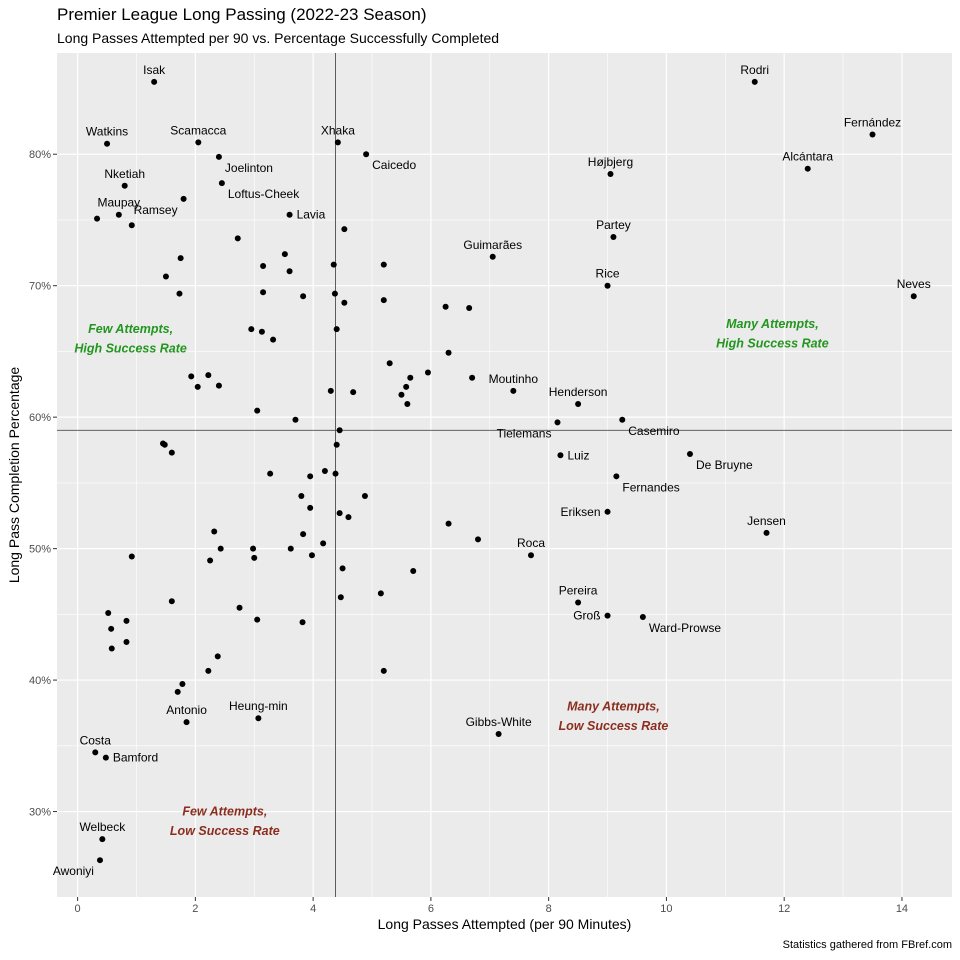 The width and height of the screenshot is (960, 960). Describe the element at coordinates (807, 157) in the screenshot. I see `point-label: Alcántara` at that location.